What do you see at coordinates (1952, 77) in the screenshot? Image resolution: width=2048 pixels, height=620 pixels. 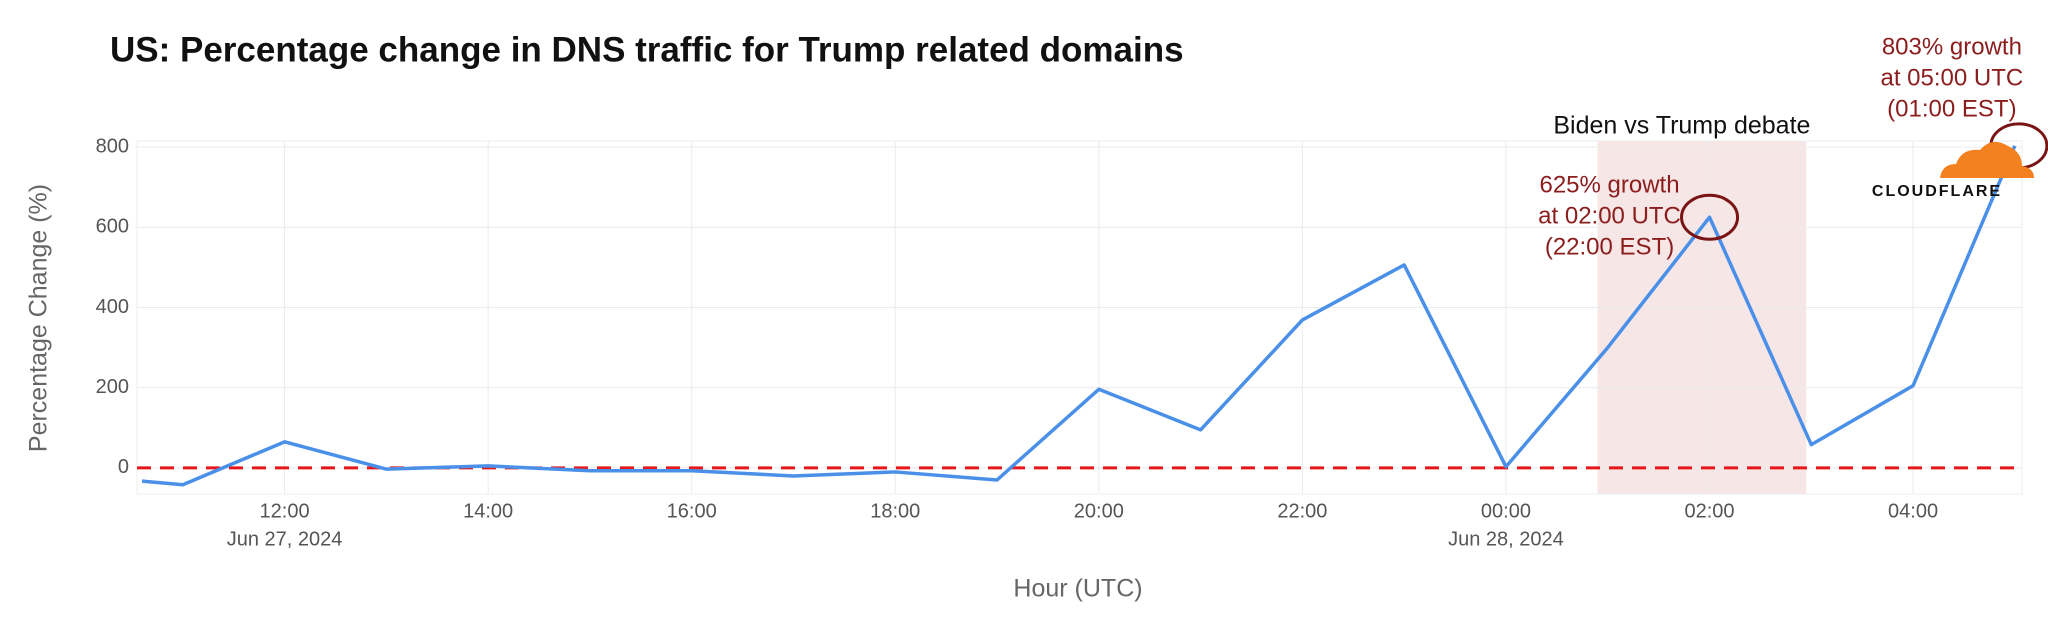 I see `annotation-text: at 05:00 UTC` at bounding box center [1952, 77].